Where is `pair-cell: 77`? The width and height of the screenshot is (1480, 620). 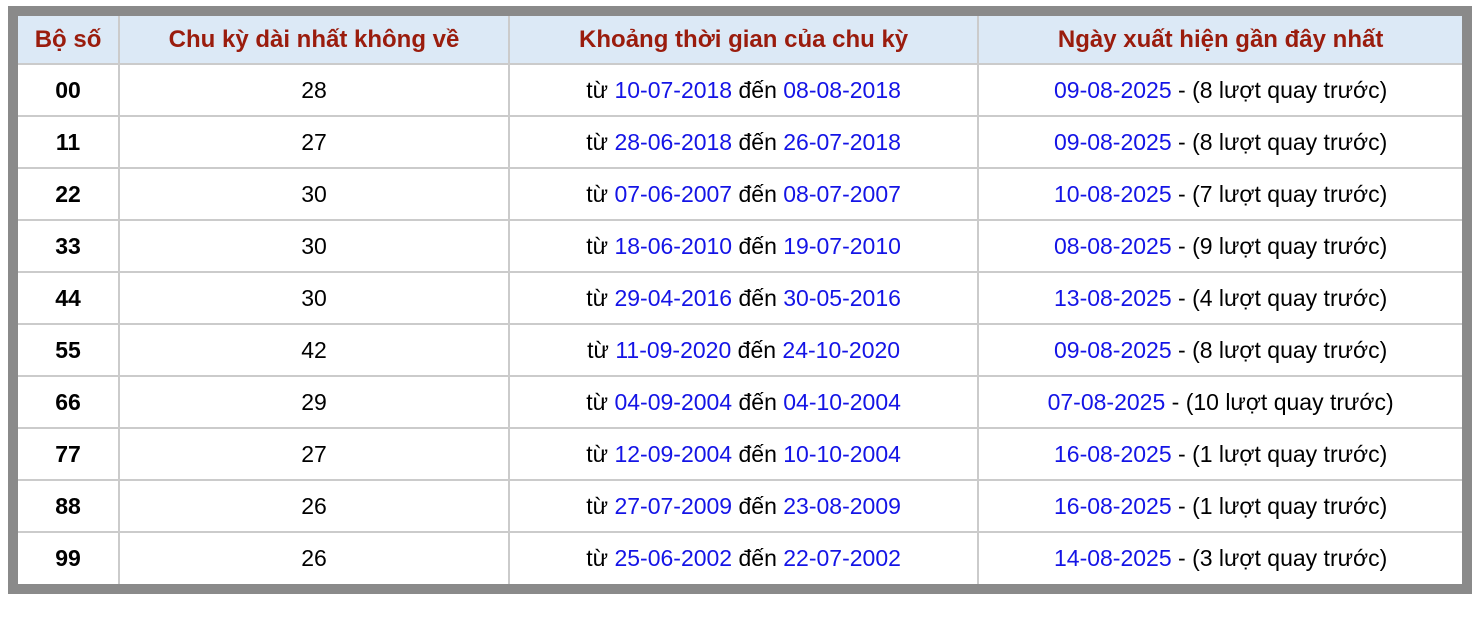
pair-cell: 77 is located at coordinates (69, 454).